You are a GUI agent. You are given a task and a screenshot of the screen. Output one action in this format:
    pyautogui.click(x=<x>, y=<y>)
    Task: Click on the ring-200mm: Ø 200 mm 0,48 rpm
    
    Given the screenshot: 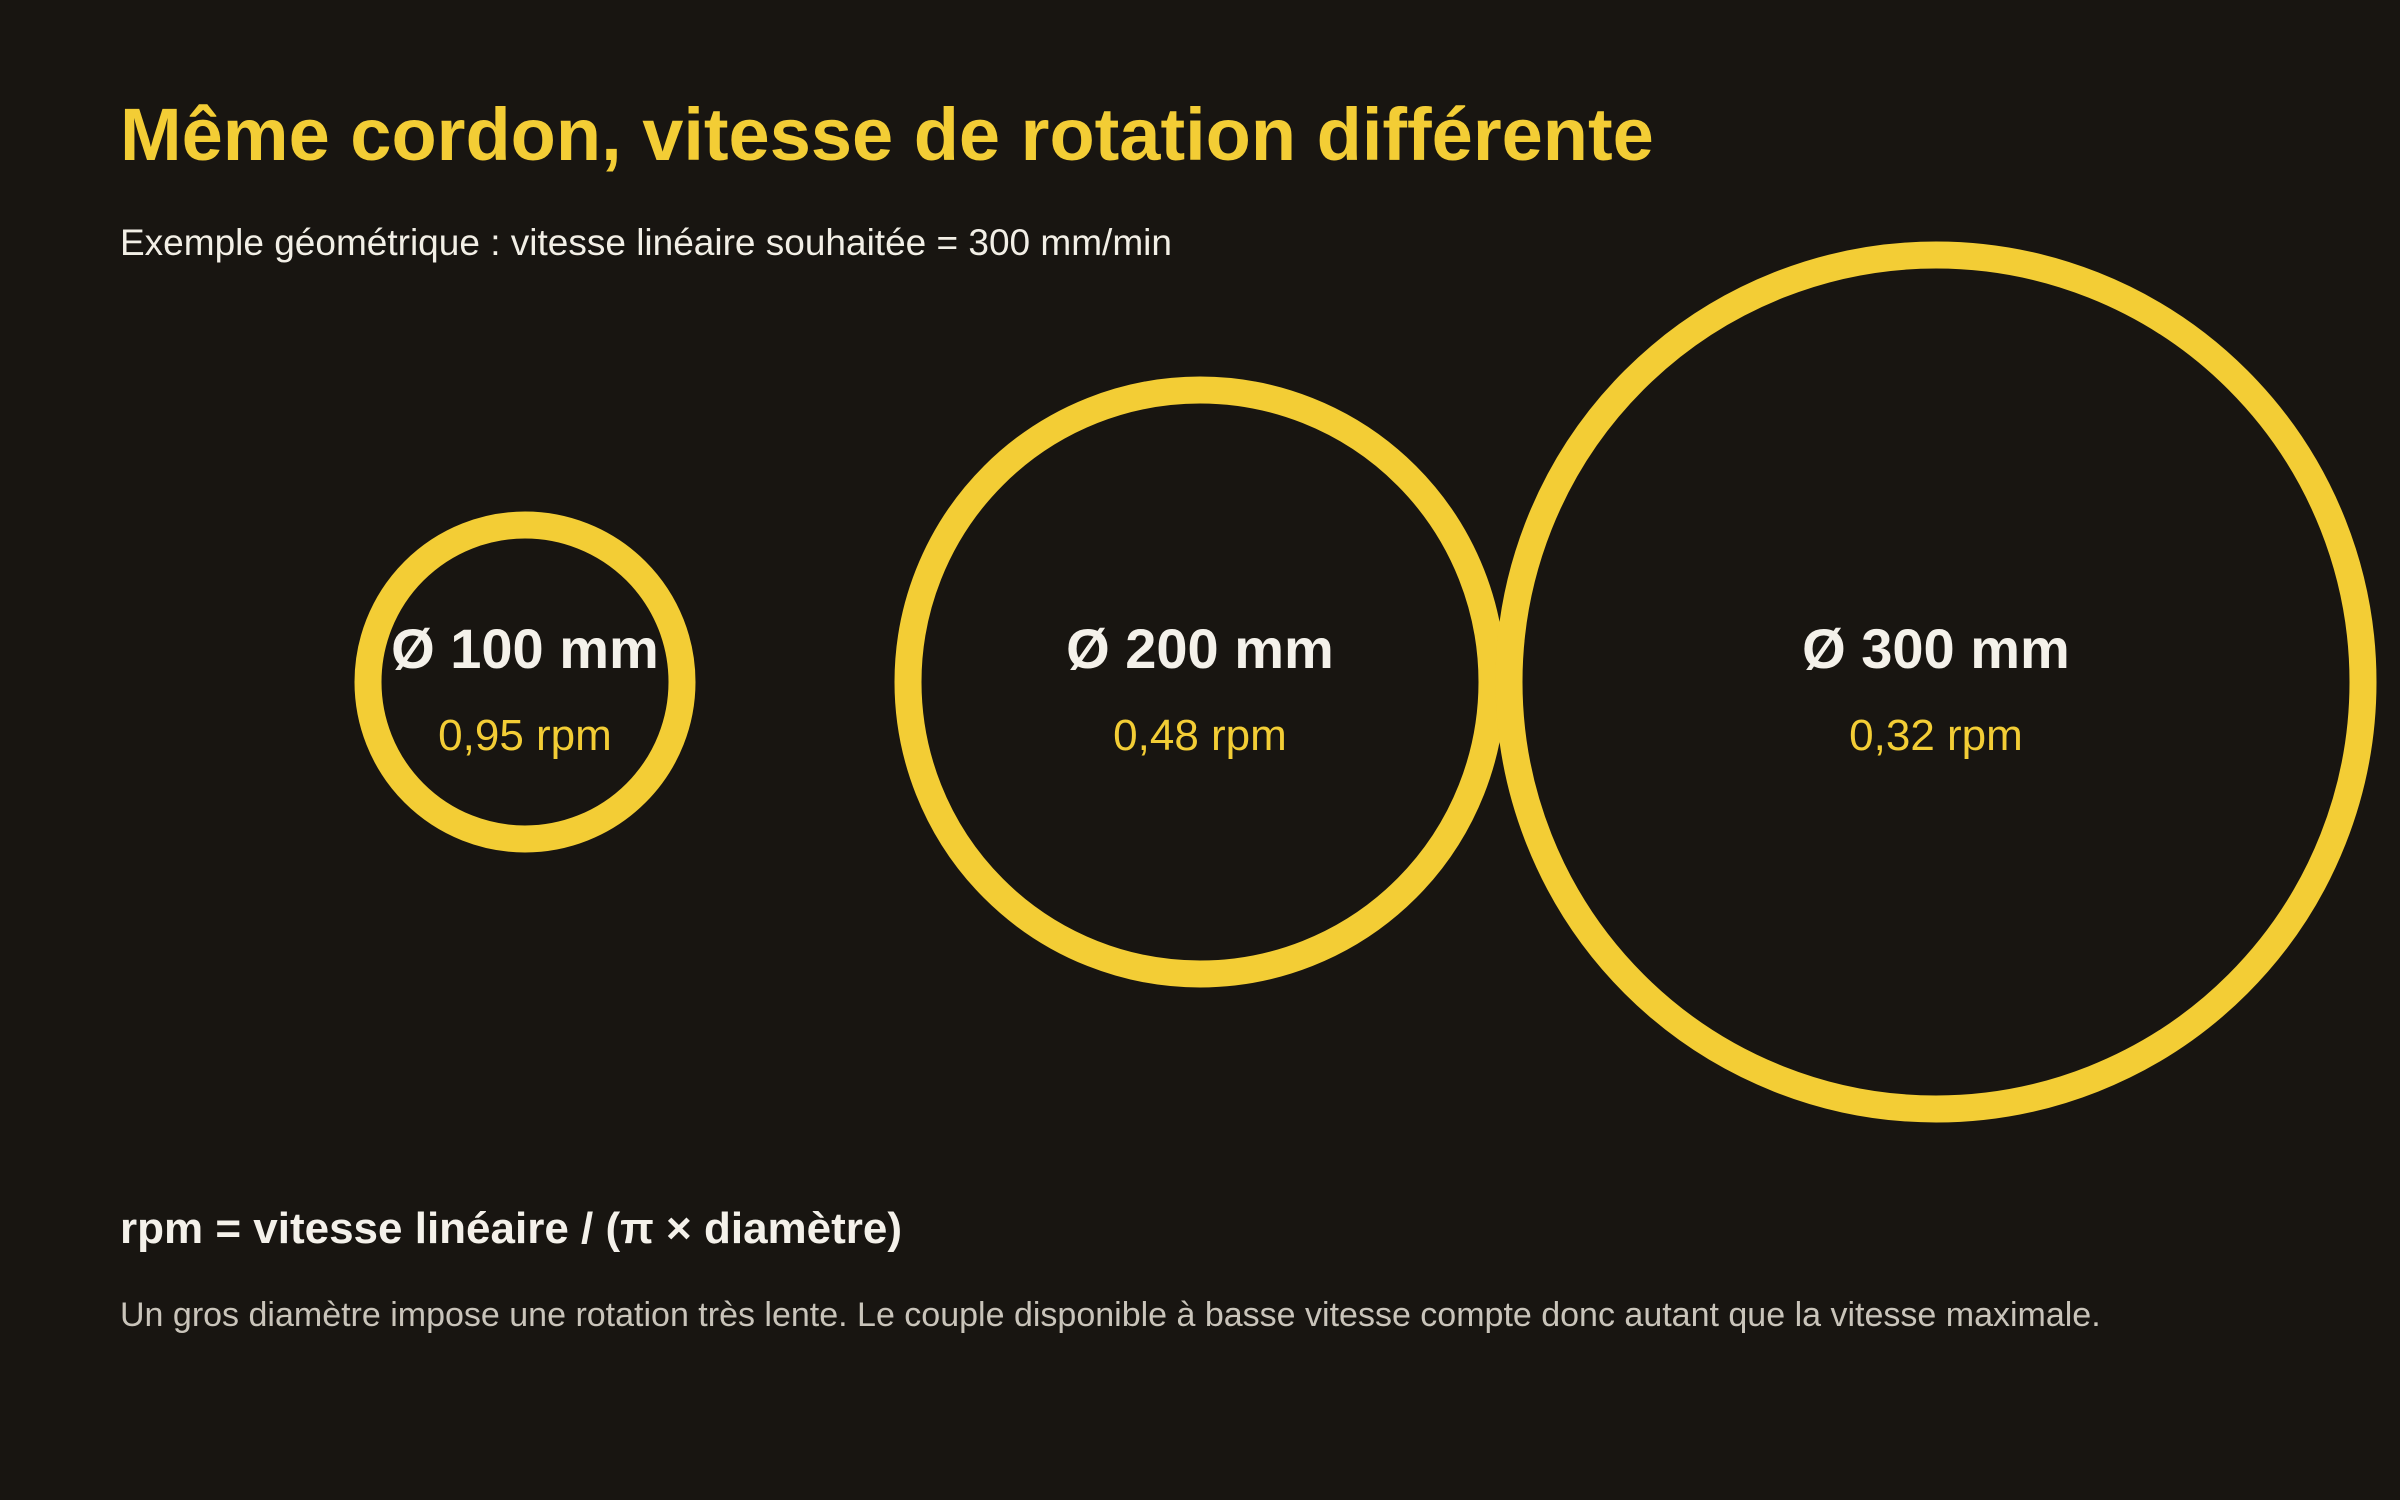 What is the action you would take?
    pyautogui.click(x=1200, y=682)
    